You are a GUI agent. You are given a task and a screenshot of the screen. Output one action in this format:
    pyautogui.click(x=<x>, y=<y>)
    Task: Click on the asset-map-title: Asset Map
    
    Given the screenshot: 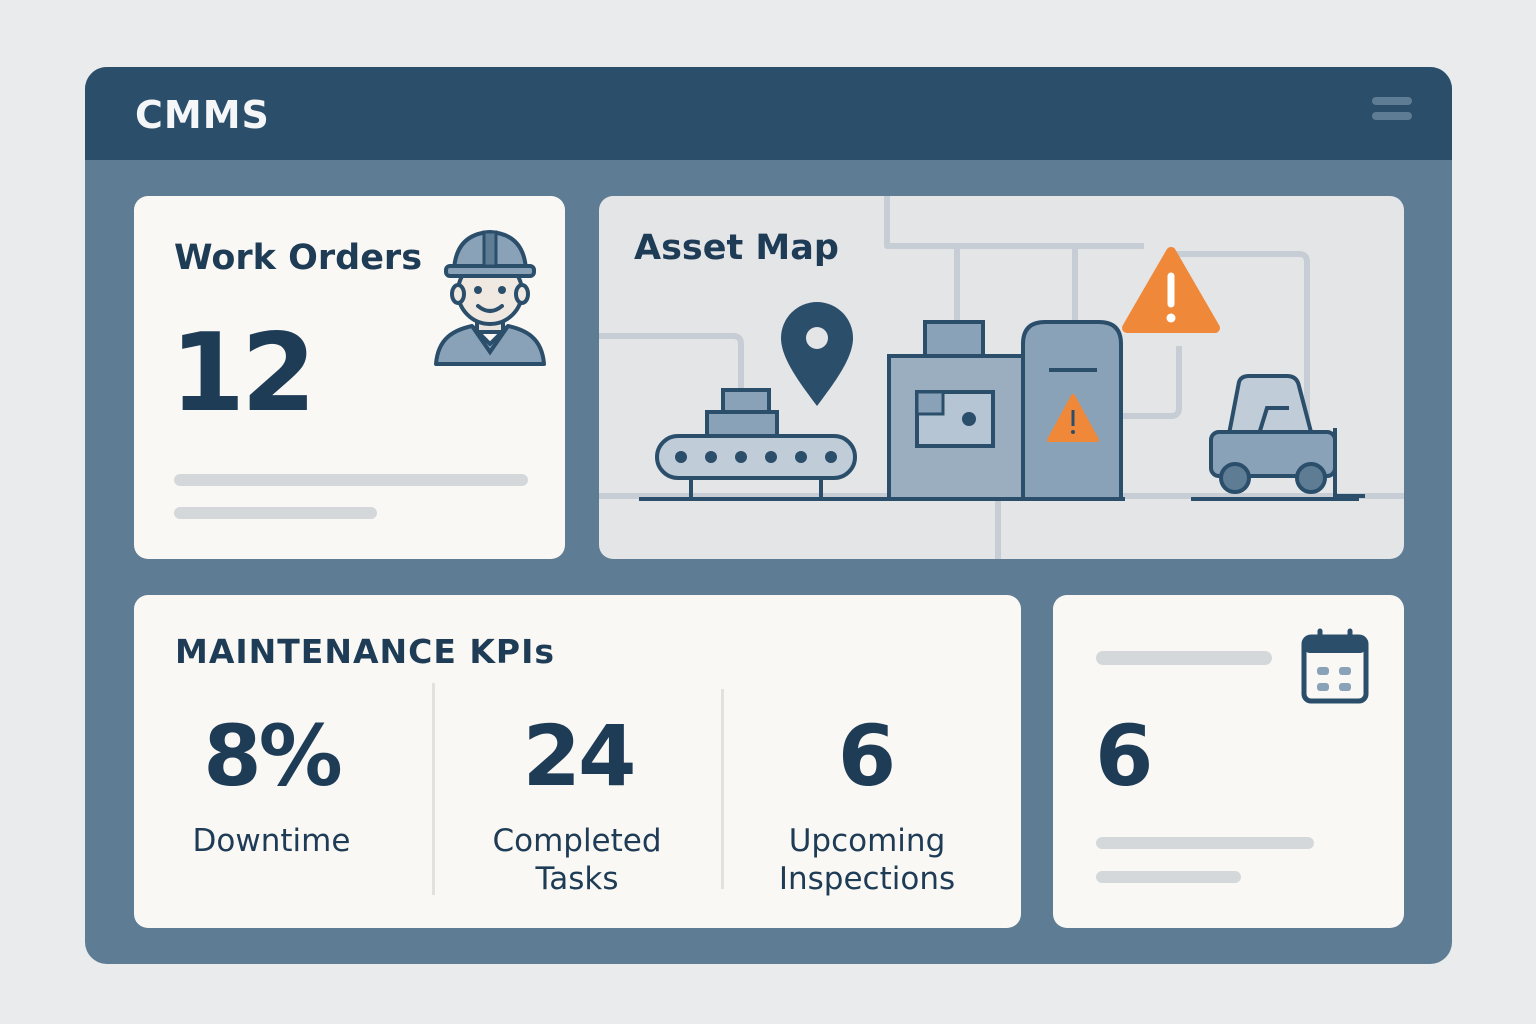 What is the action you would take?
    pyautogui.click(x=736, y=248)
    